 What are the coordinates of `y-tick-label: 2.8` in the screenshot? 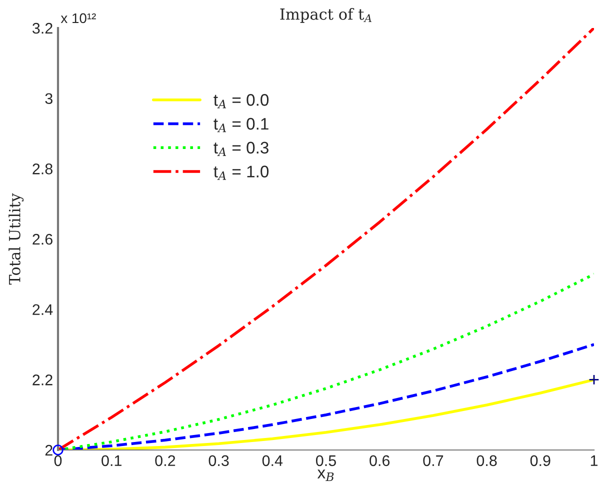 It's located at (42, 169).